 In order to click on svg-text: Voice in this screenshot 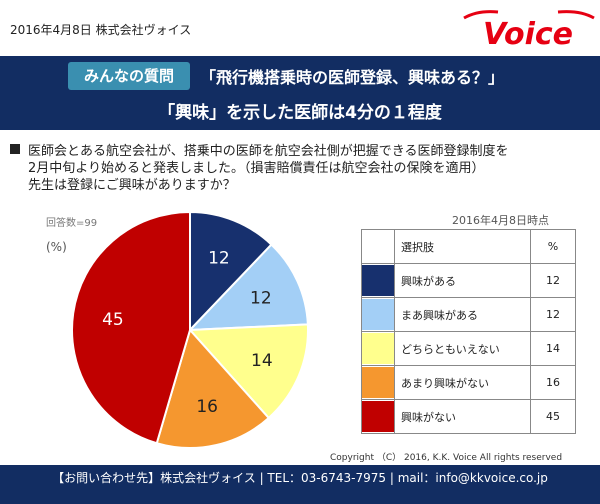, I will do `click(528, 34)`.